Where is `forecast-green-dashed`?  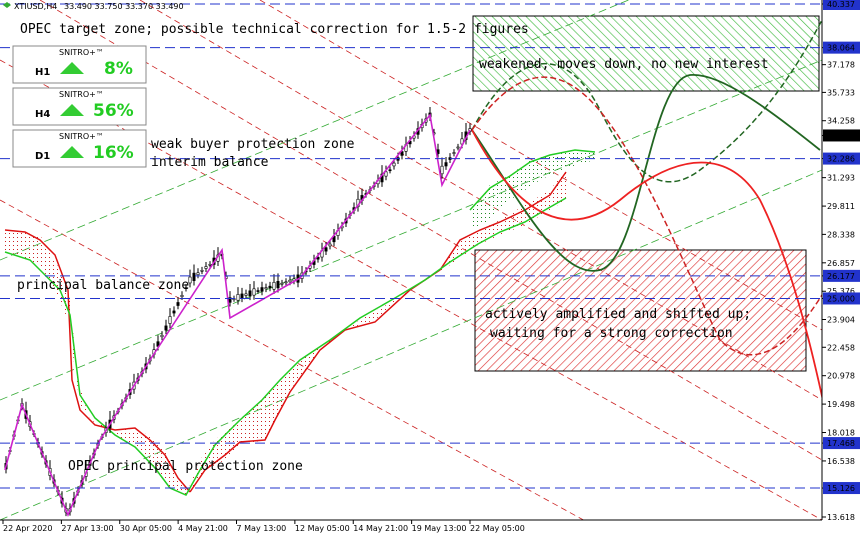 forecast-green-dashed is located at coordinates (646, 101).